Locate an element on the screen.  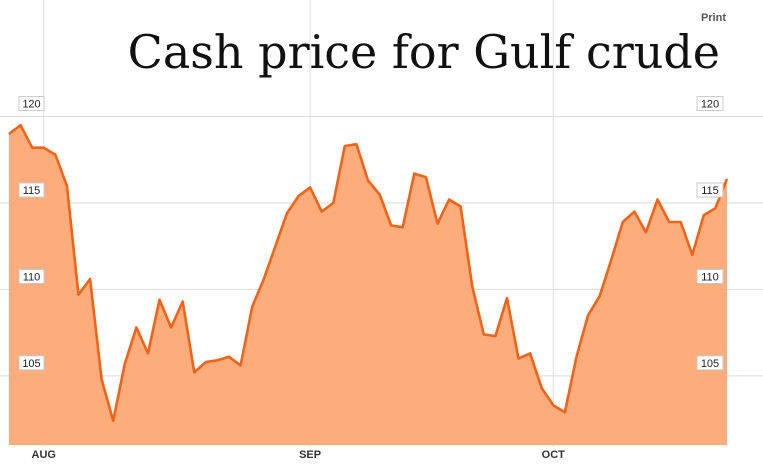
x-tick-label: SEP is located at coordinates (310, 455).